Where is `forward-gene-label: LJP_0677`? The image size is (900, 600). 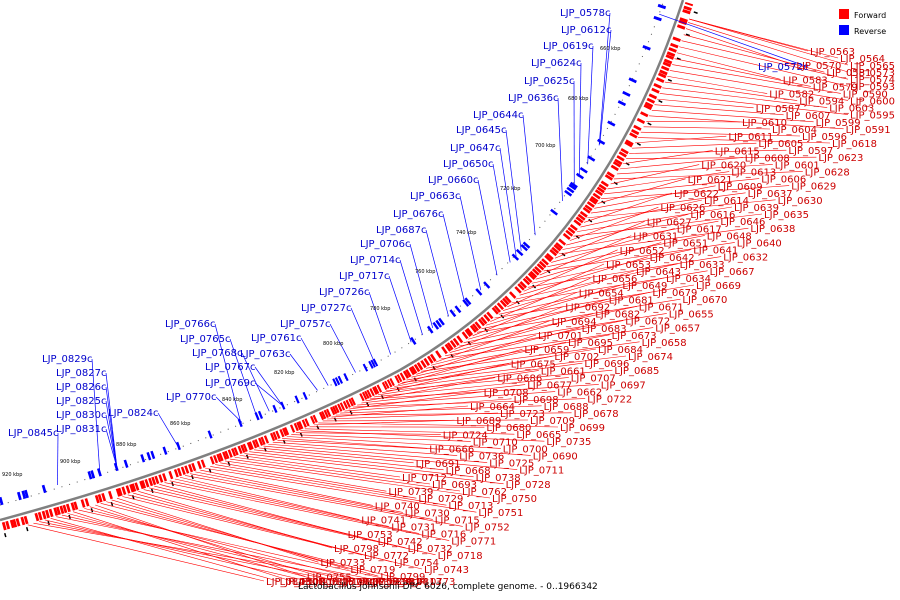
forward-gene-label: LJP_0677 is located at coordinates (549, 386).